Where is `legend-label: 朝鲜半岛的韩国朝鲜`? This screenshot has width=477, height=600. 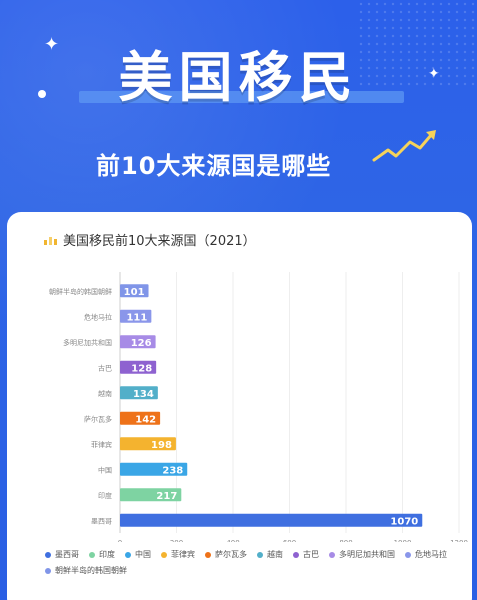
legend-label: 朝鲜半岛的韩国朝鲜 is located at coordinates (91, 570).